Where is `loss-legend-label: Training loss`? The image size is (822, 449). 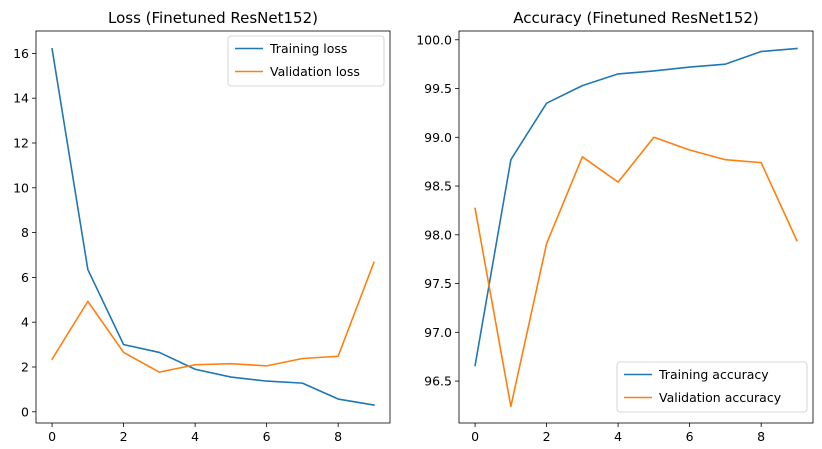
loss-legend-label: Training loss is located at coordinates (308, 48).